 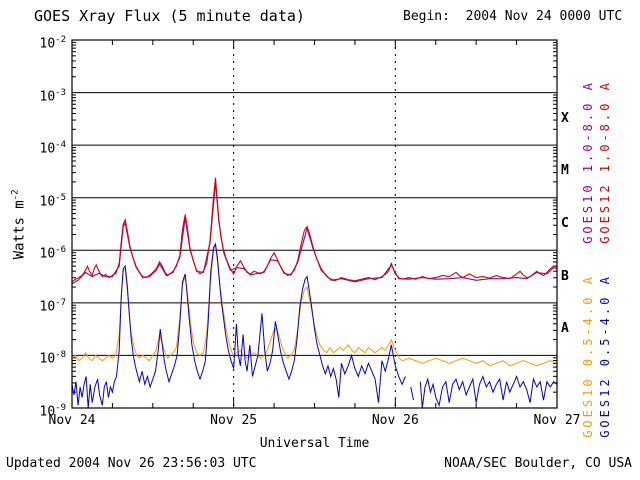 What do you see at coordinates (513, 16) in the screenshot?
I see `begin-timestamp: Begin: 2004 Nov 24 0000 UTC` at bounding box center [513, 16].